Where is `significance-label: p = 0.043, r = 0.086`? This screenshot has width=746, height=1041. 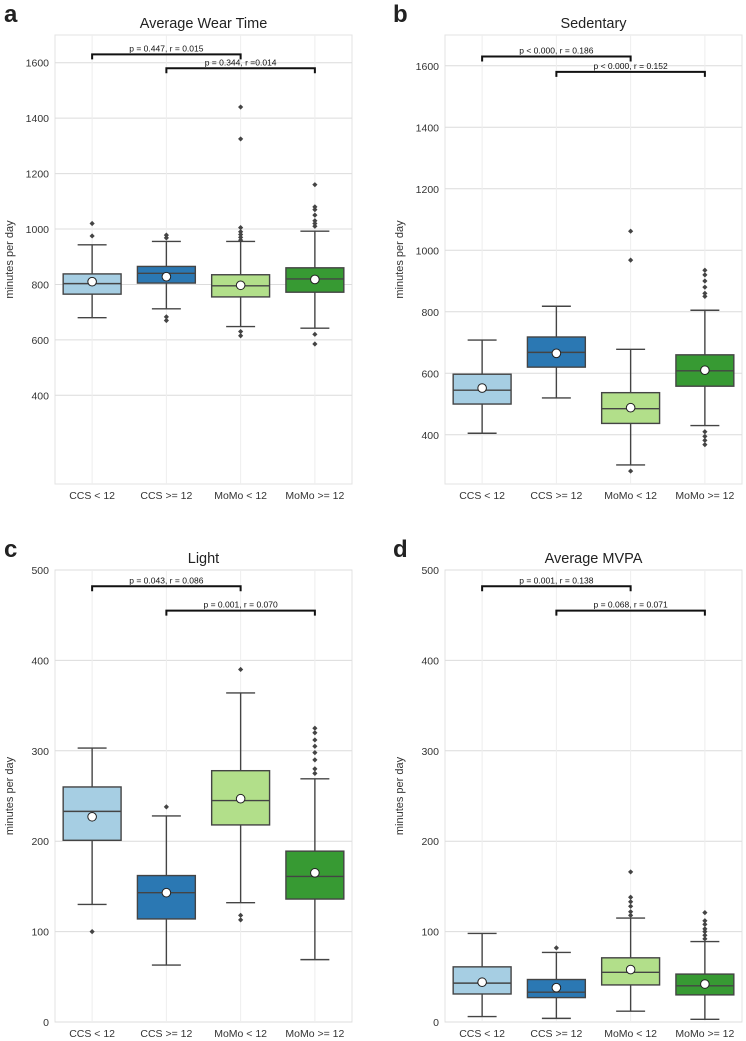
significance-label: p = 0.043, r = 0.086 is located at coordinates (166, 580).